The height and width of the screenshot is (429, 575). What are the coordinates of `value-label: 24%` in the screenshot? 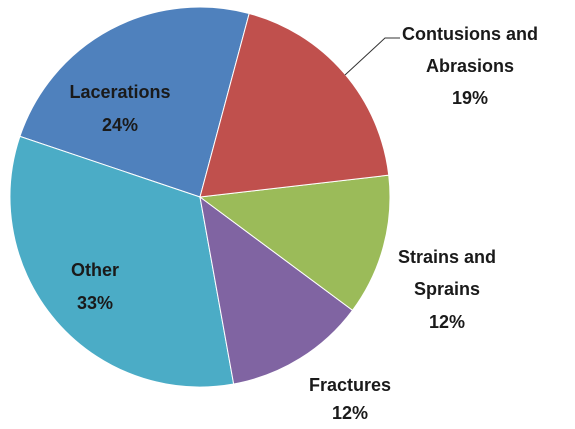 It's located at (120, 125).